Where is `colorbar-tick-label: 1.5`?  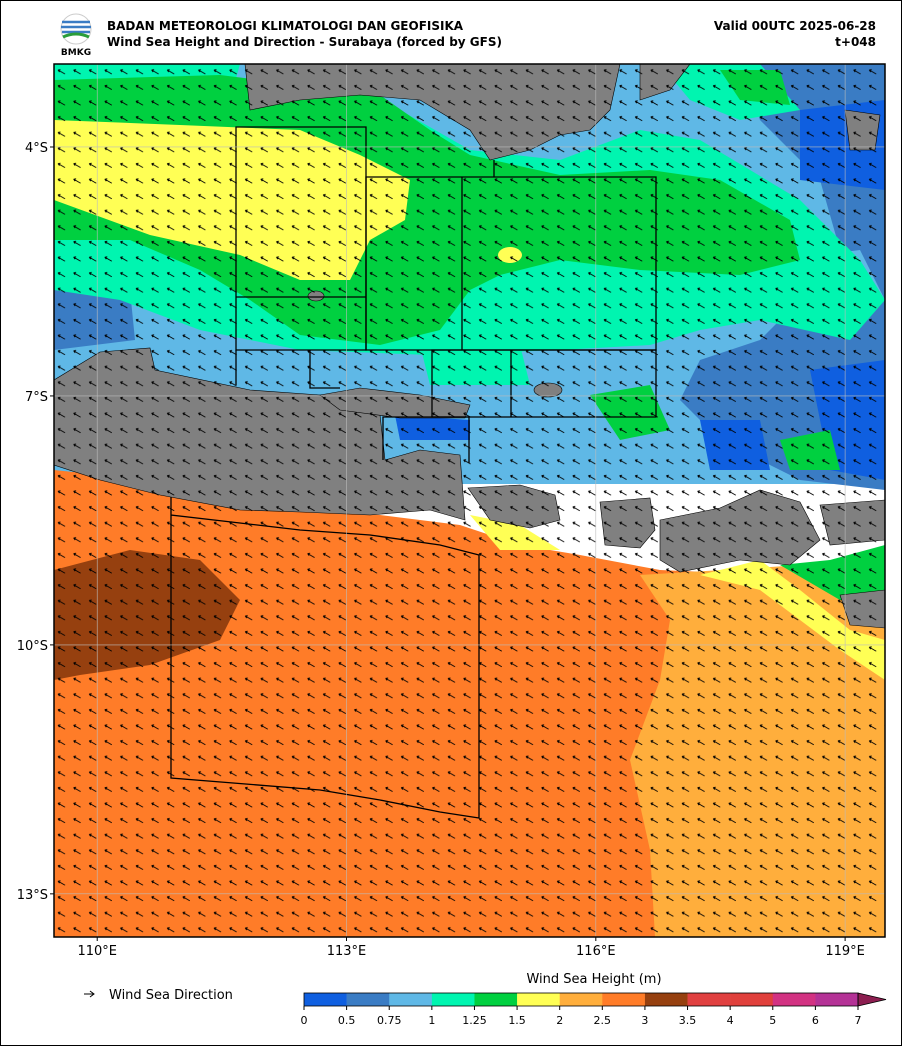 colorbar-tick-label: 1.5 is located at coordinates (517, 1020).